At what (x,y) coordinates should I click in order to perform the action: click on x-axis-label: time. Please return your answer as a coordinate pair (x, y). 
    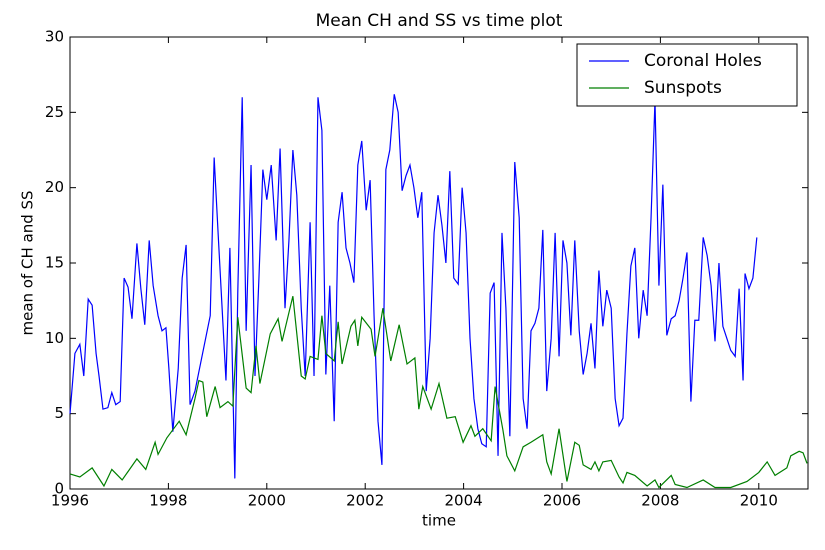
    Looking at the image, I should click on (439, 521).